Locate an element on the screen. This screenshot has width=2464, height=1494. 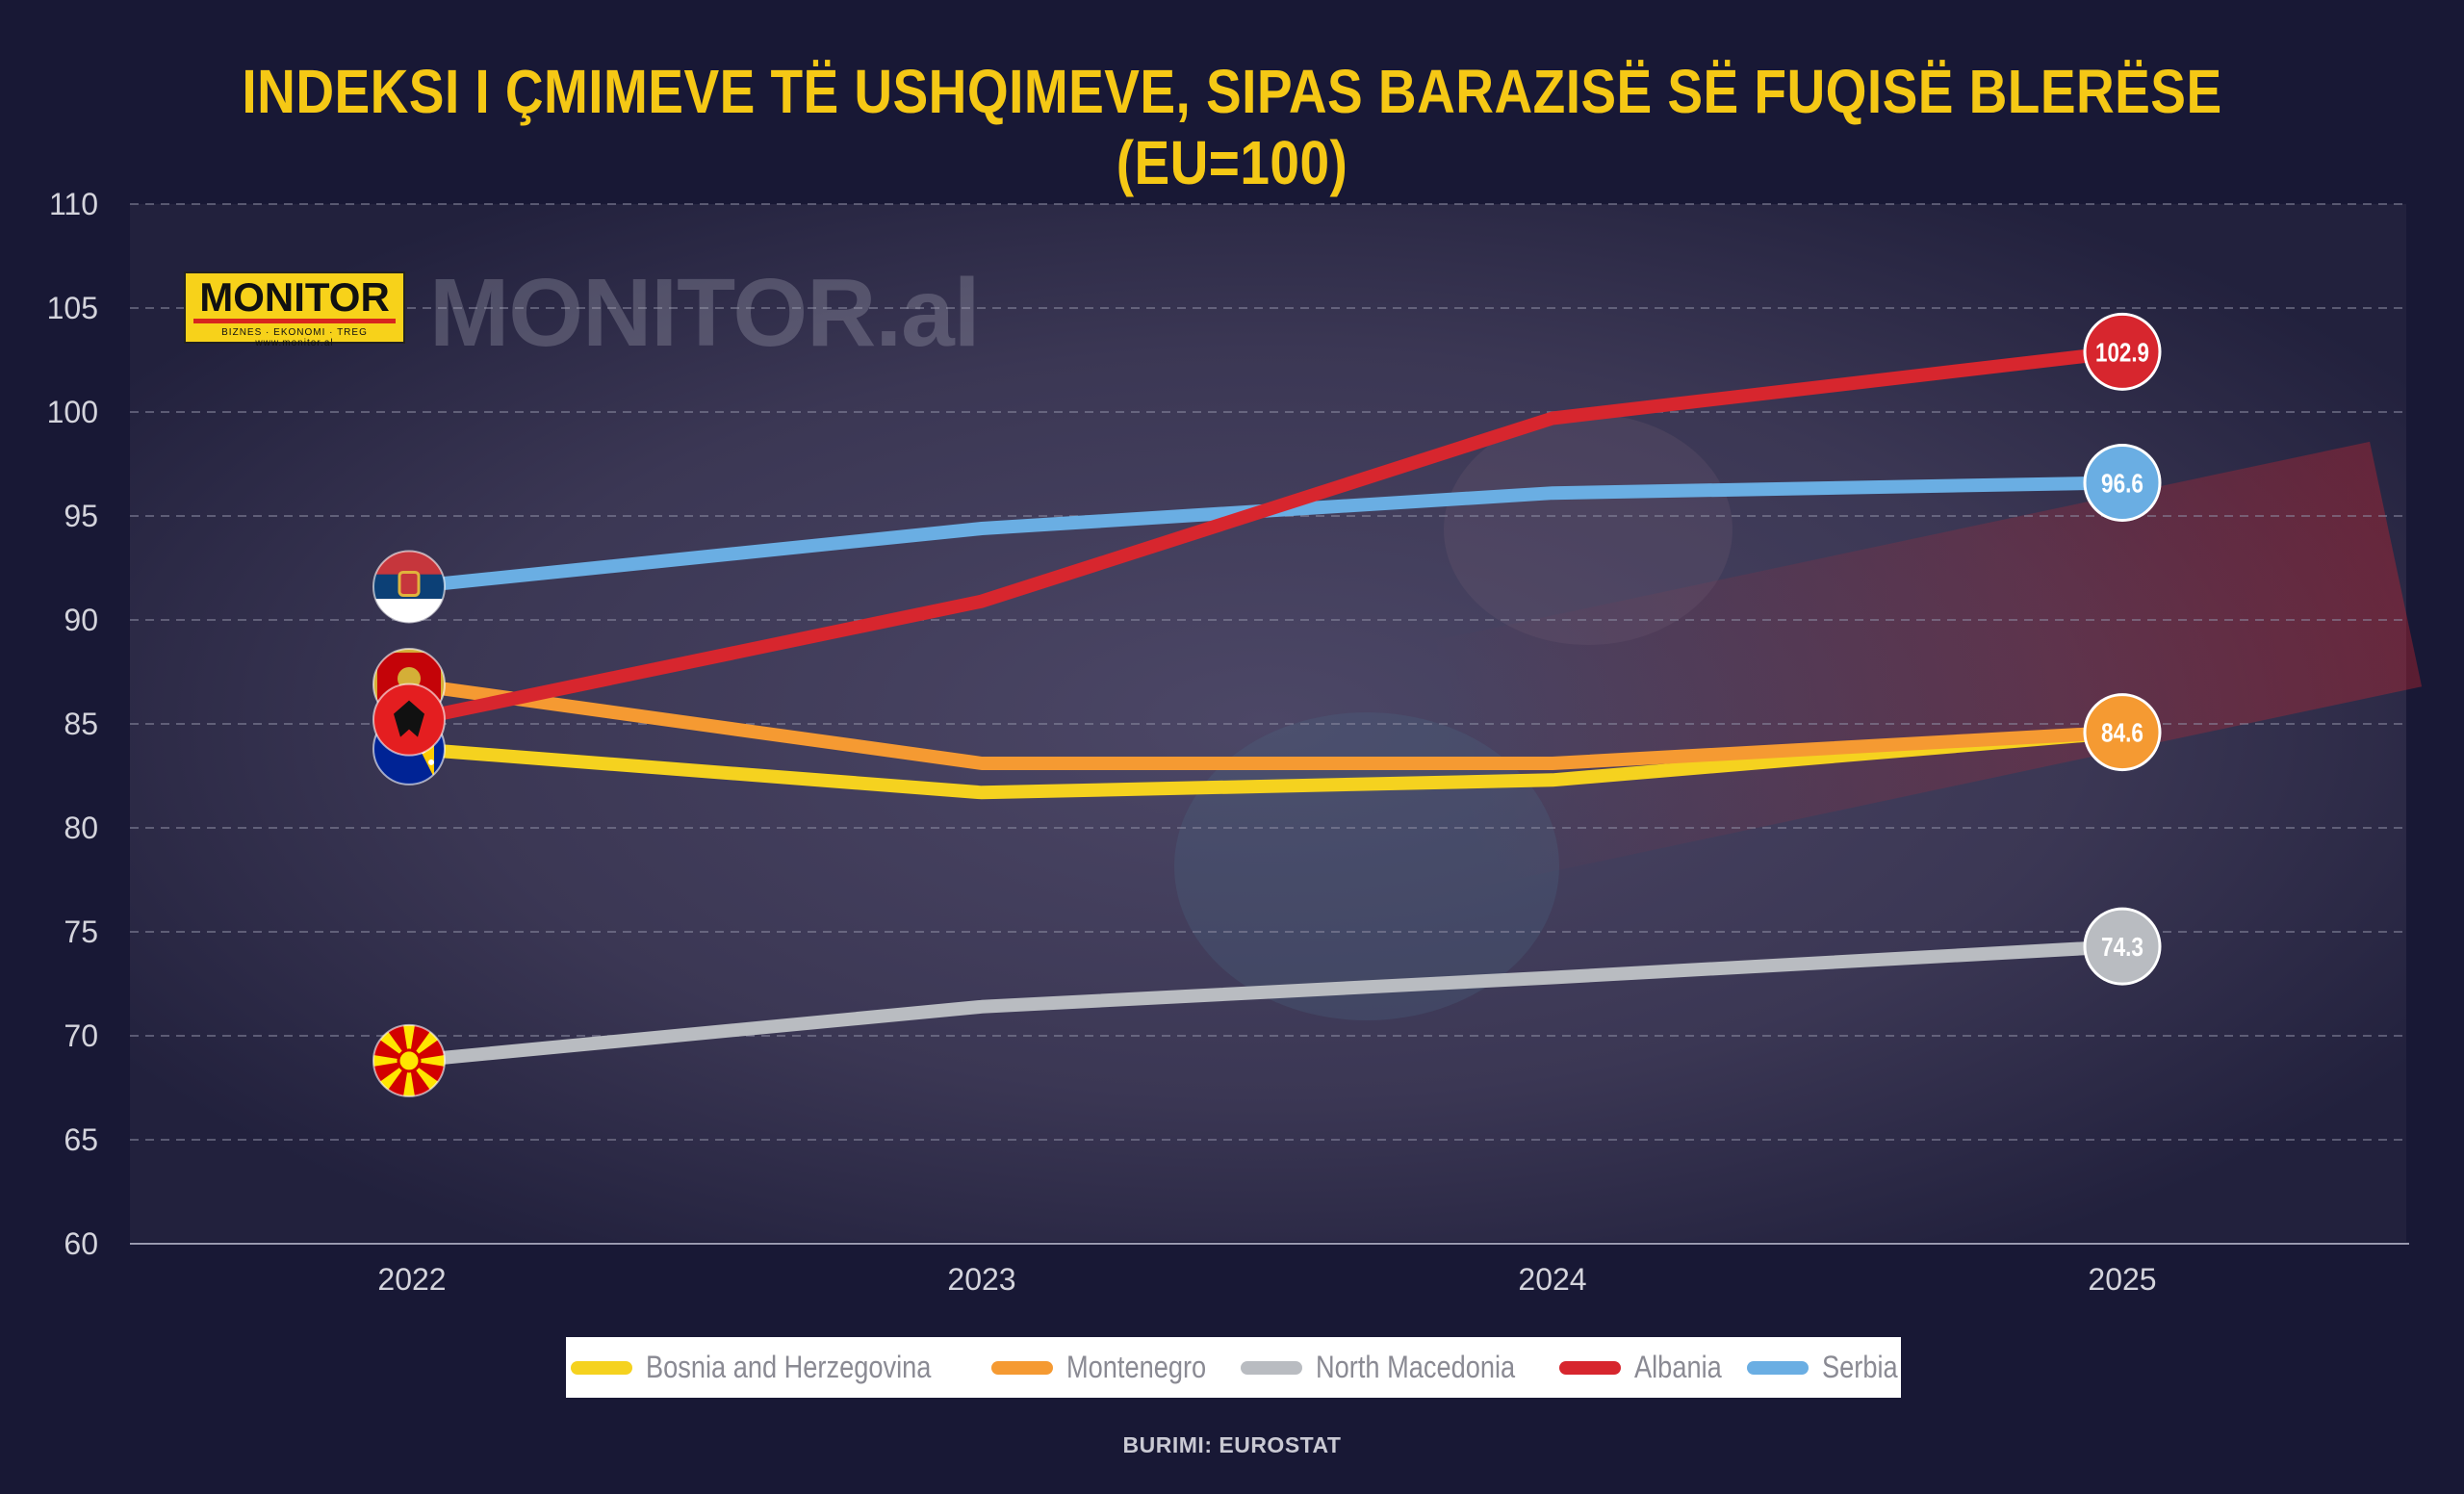
end-value-label: 102.9 is located at coordinates (2122, 352).